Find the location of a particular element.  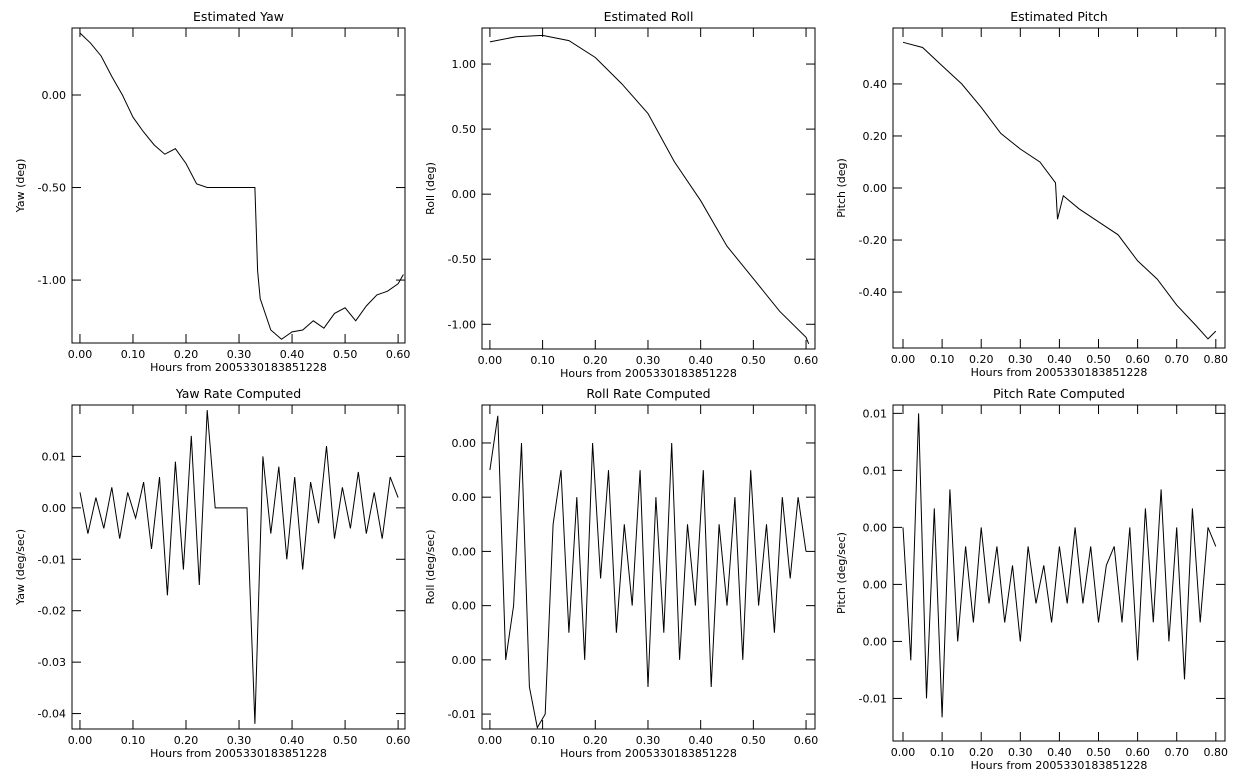

y-axis-label: Pitch (deg) is located at coordinates (841, 188).